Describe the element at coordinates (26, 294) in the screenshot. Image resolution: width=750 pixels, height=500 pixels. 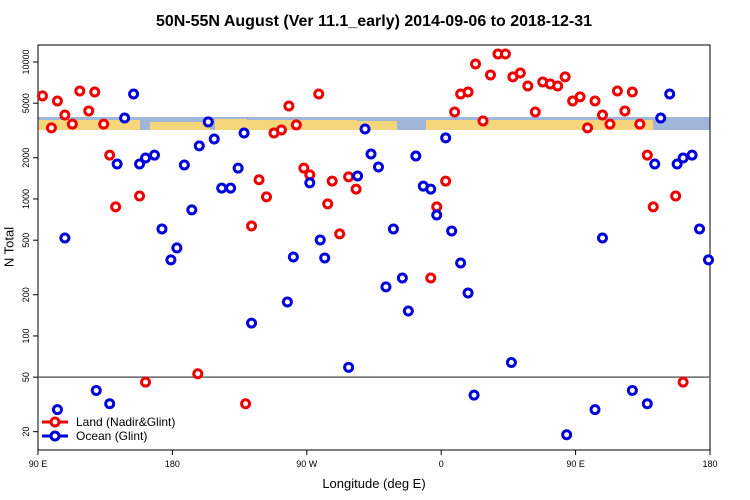
I see `y-tick-label: 200` at that location.